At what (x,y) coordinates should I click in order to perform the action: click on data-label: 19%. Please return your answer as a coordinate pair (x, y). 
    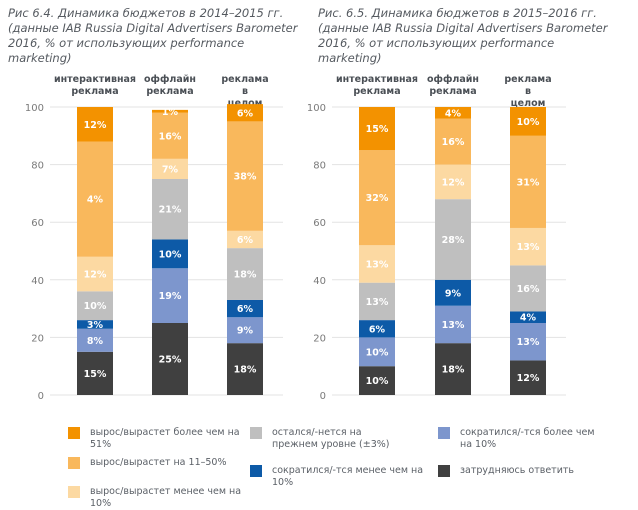
    Looking at the image, I should click on (170, 296).